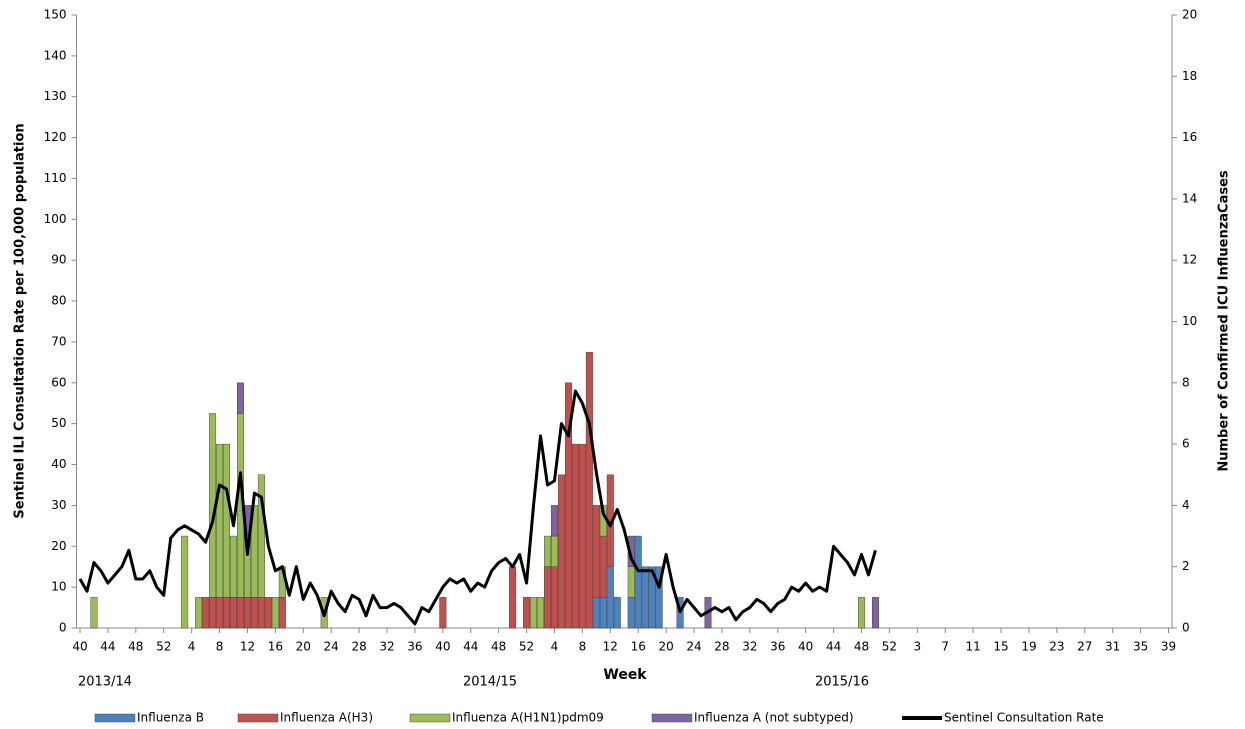 The image size is (1245, 729). I want to click on y2-axis-title: Number of Confirmed ICU InfluenzaCases, so click(1224, 321).